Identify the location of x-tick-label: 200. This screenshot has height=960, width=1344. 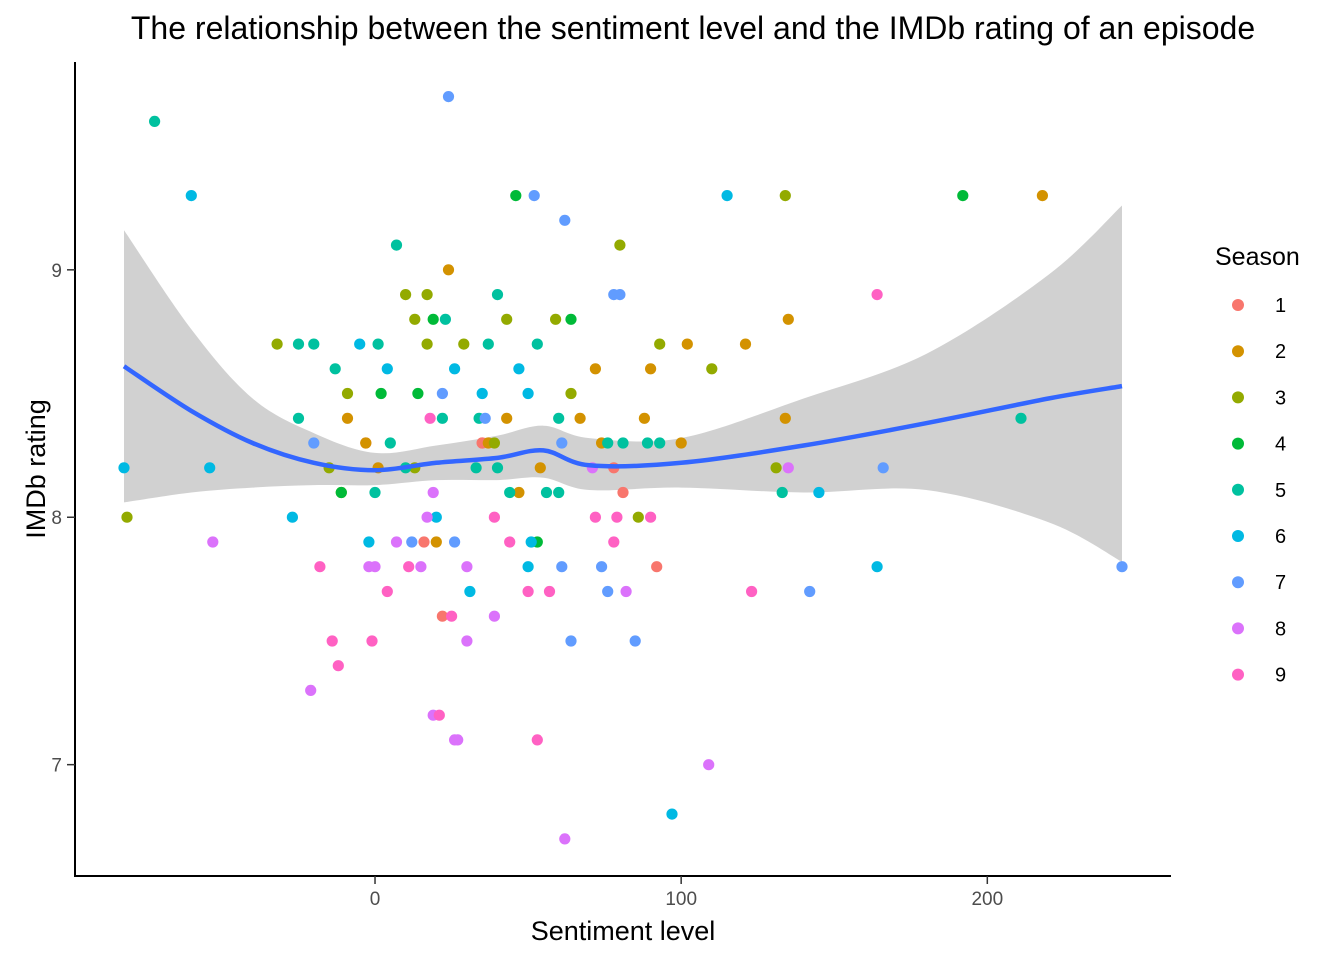
(987, 899).